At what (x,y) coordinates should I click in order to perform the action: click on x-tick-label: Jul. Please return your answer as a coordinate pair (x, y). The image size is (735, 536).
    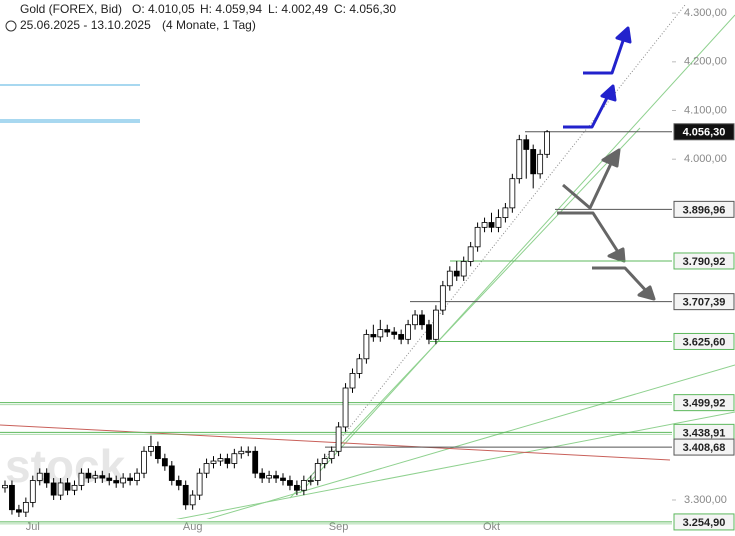
    Looking at the image, I should click on (33, 527).